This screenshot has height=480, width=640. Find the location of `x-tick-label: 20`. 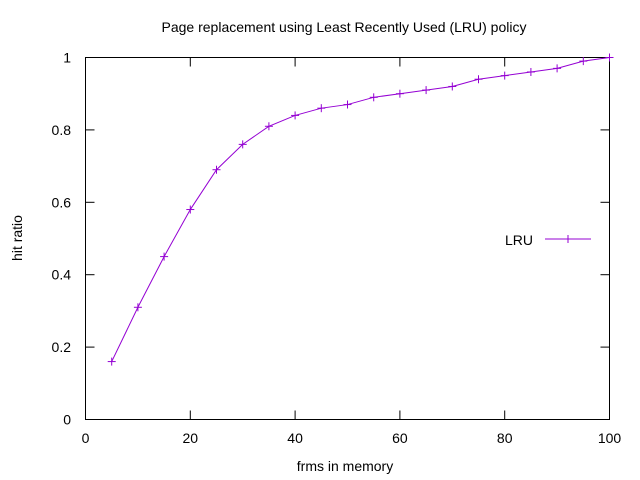

x-tick-label: 20 is located at coordinates (191, 438).